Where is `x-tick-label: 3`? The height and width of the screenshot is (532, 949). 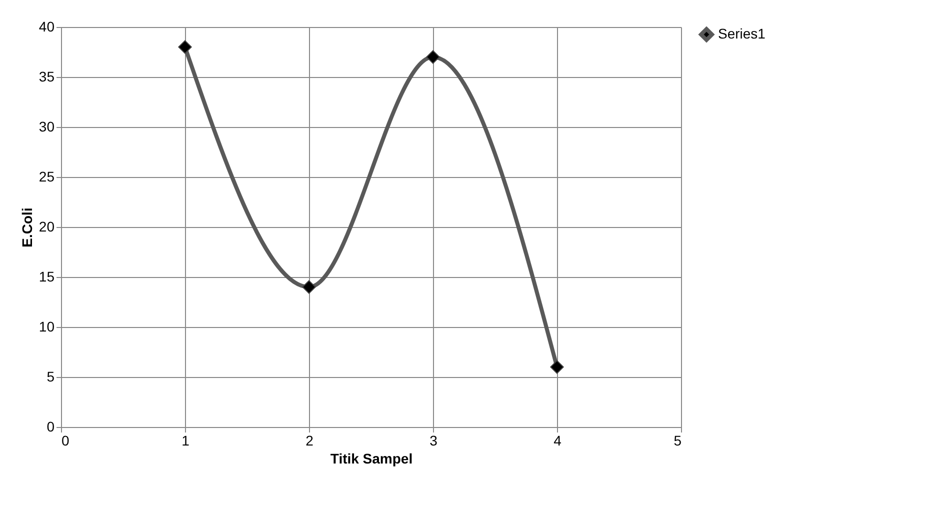
x-tick-label: 3 is located at coordinates (434, 440).